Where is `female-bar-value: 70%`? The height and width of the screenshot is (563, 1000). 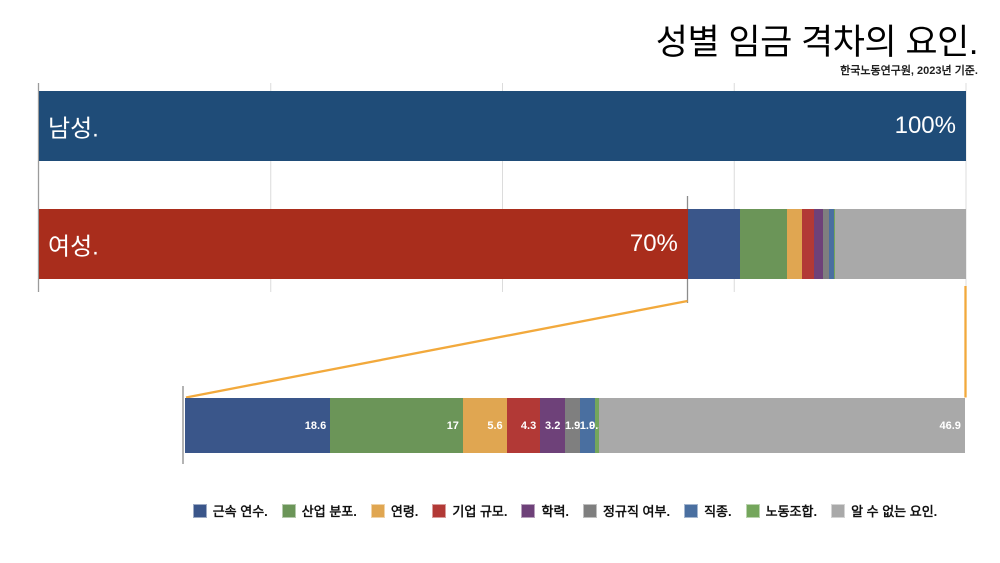
female-bar-value: 70% is located at coordinates (653, 243).